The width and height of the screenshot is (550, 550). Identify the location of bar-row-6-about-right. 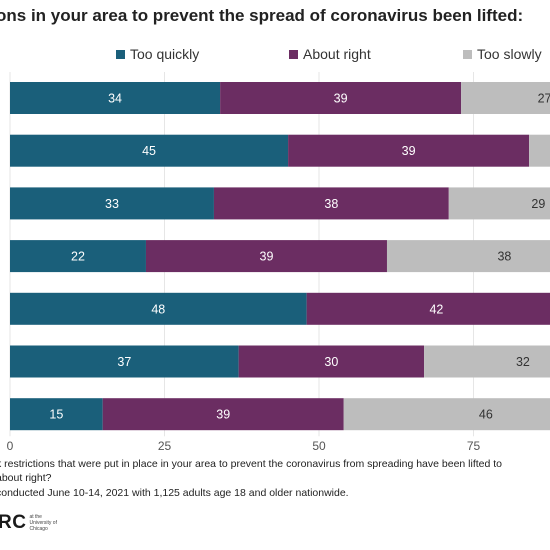
(331, 361).